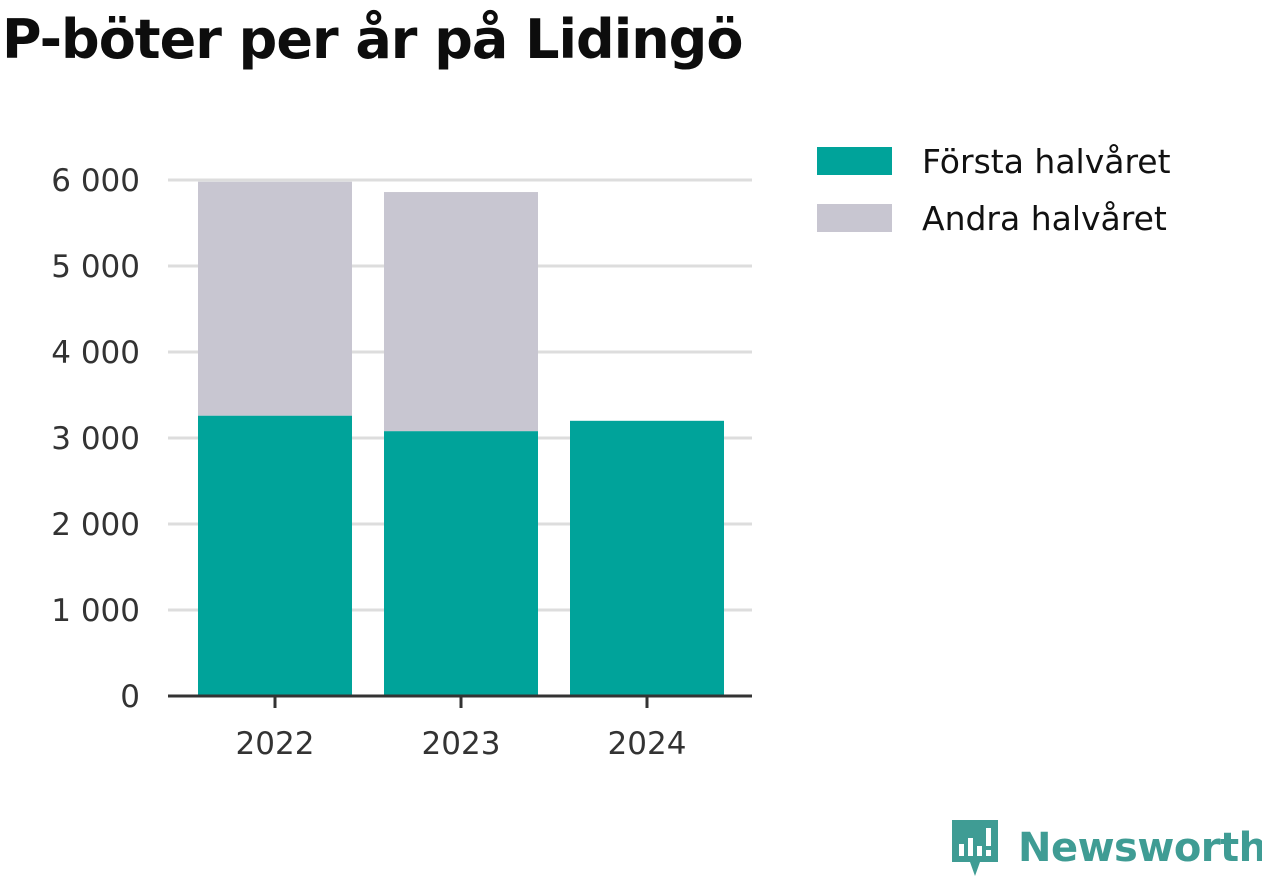 The width and height of the screenshot is (1262, 879). I want to click on y-tick-label: 1 000, so click(95, 611).